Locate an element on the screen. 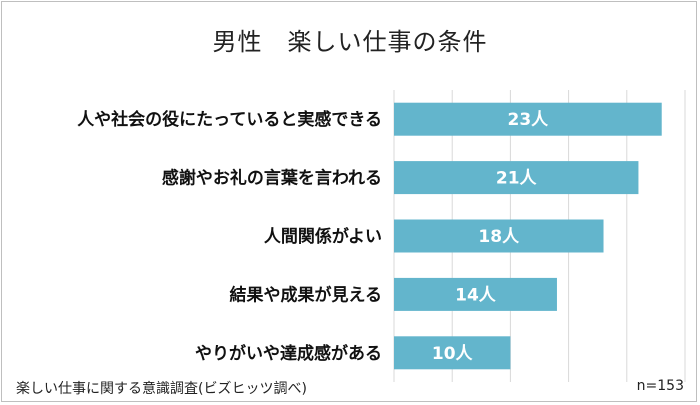 The height and width of the screenshot is (405, 700). bar-value-label: 14人 is located at coordinates (476, 295).